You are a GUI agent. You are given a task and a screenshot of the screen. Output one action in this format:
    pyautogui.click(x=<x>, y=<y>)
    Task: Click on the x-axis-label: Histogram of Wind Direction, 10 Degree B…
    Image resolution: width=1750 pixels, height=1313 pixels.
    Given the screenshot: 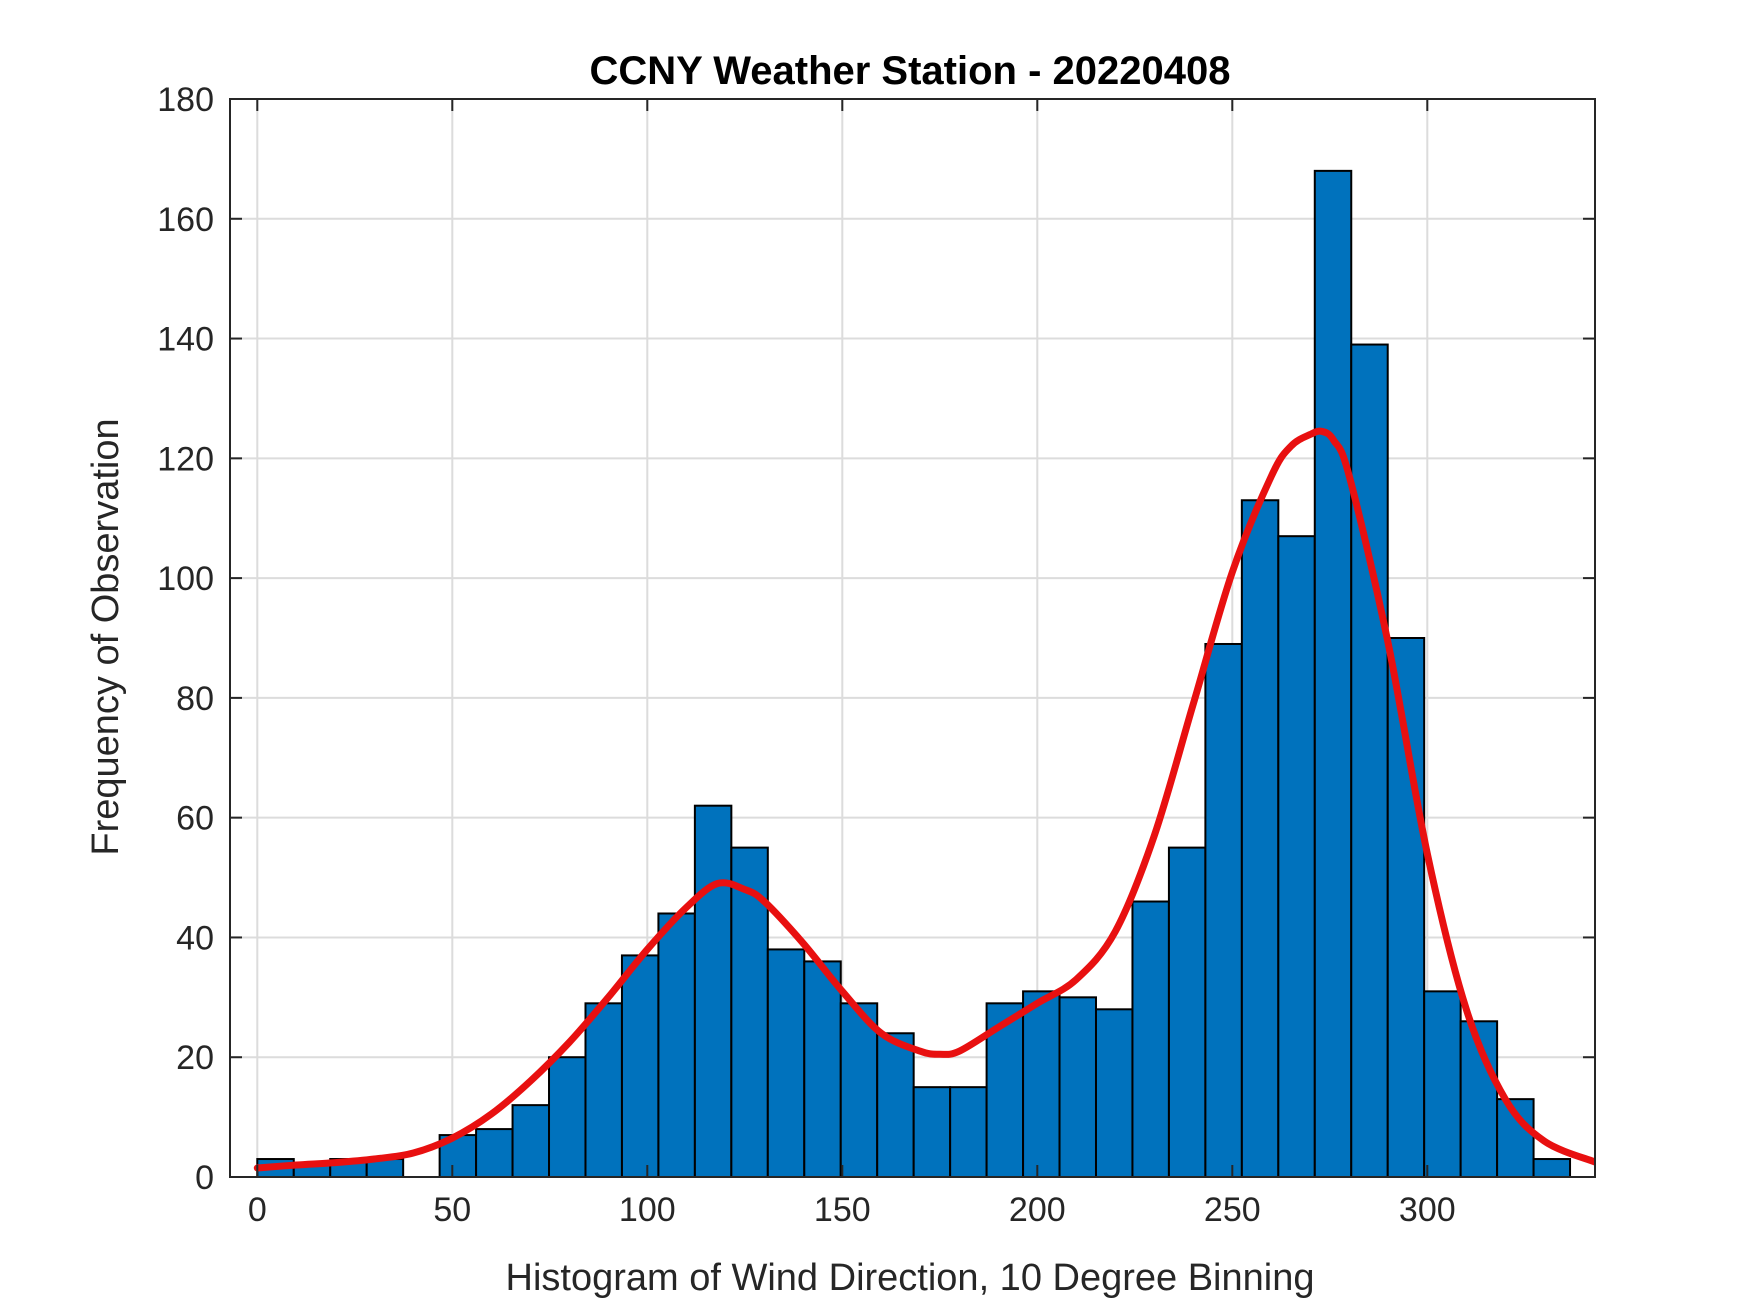 What is the action you would take?
    pyautogui.click(x=910, y=1278)
    